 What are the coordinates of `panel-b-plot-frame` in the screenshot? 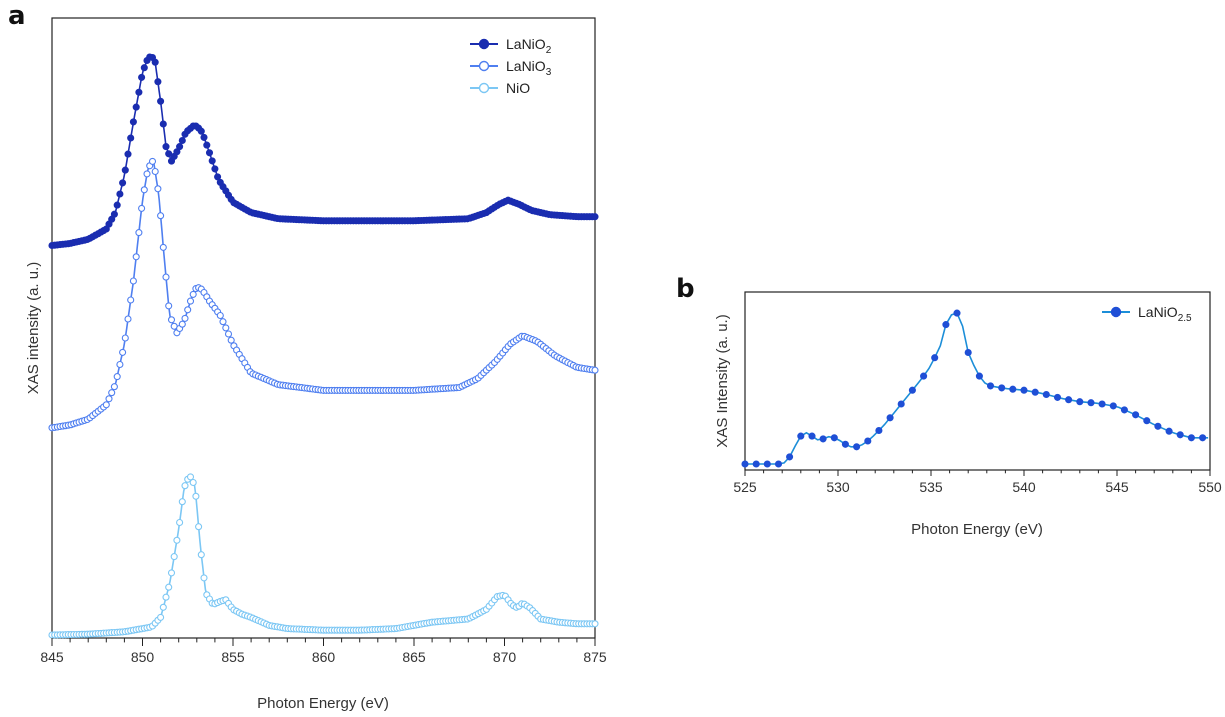 It's located at (977, 381).